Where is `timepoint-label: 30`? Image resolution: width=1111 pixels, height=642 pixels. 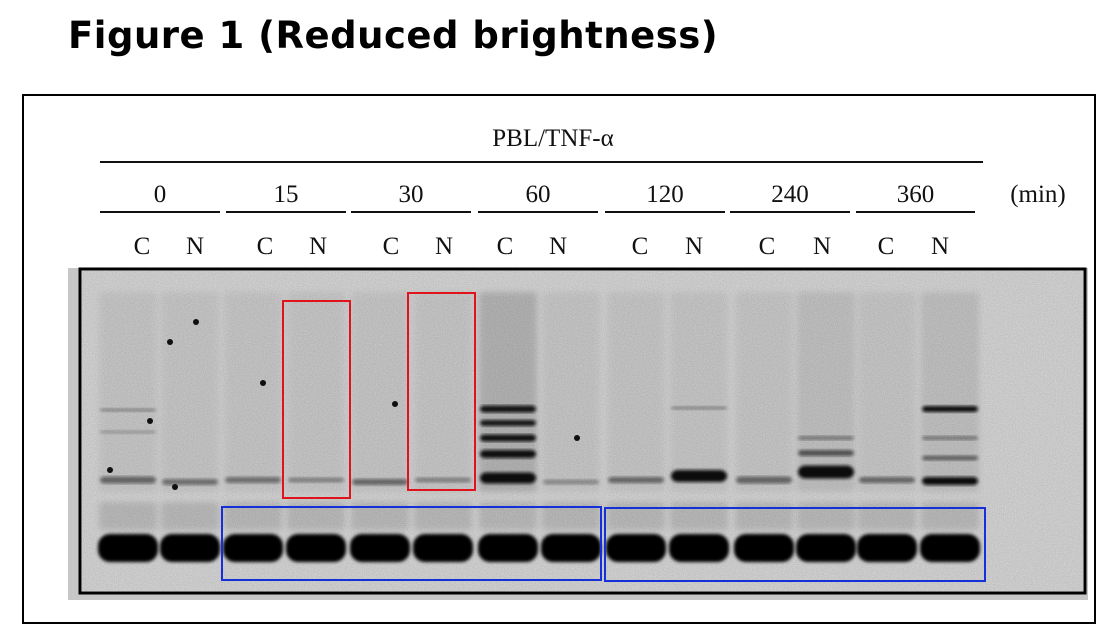 timepoint-label: 30 is located at coordinates (411, 194).